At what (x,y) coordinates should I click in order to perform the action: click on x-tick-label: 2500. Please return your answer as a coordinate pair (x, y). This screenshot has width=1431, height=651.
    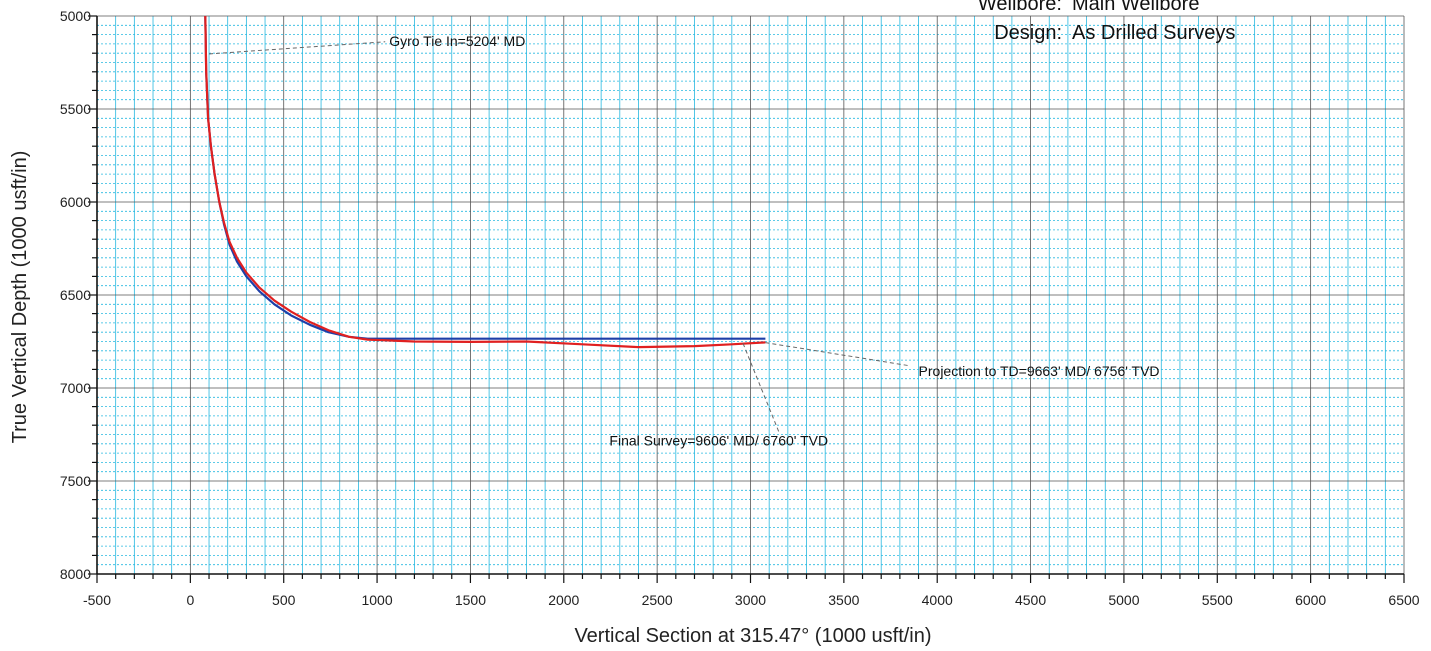
    Looking at the image, I should click on (657, 600).